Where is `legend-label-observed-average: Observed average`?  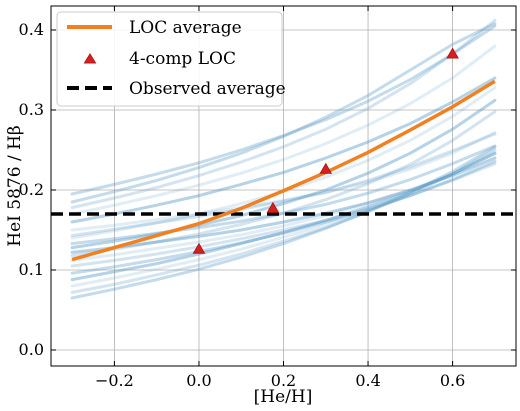
legend-label-observed-average: Observed average is located at coordinates (207, 89).